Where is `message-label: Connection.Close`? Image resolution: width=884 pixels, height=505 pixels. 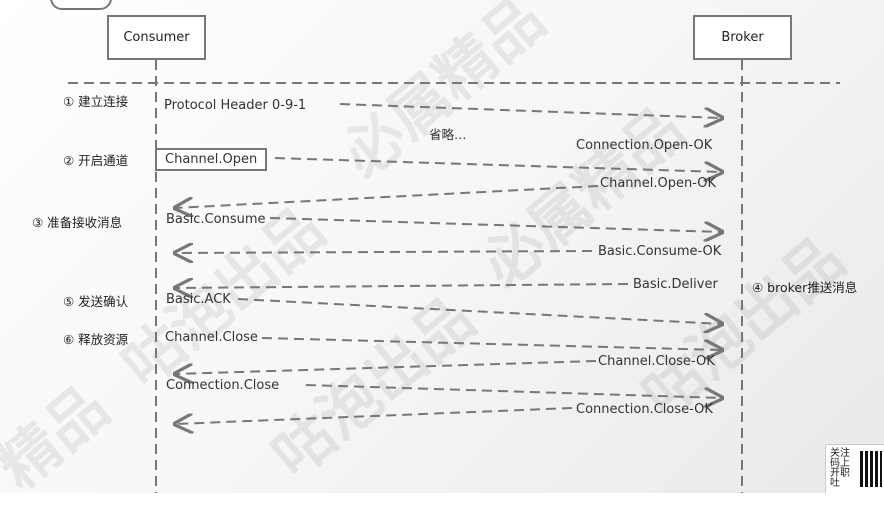 message-label: Connection.Close is located at coordinates (223, 385).